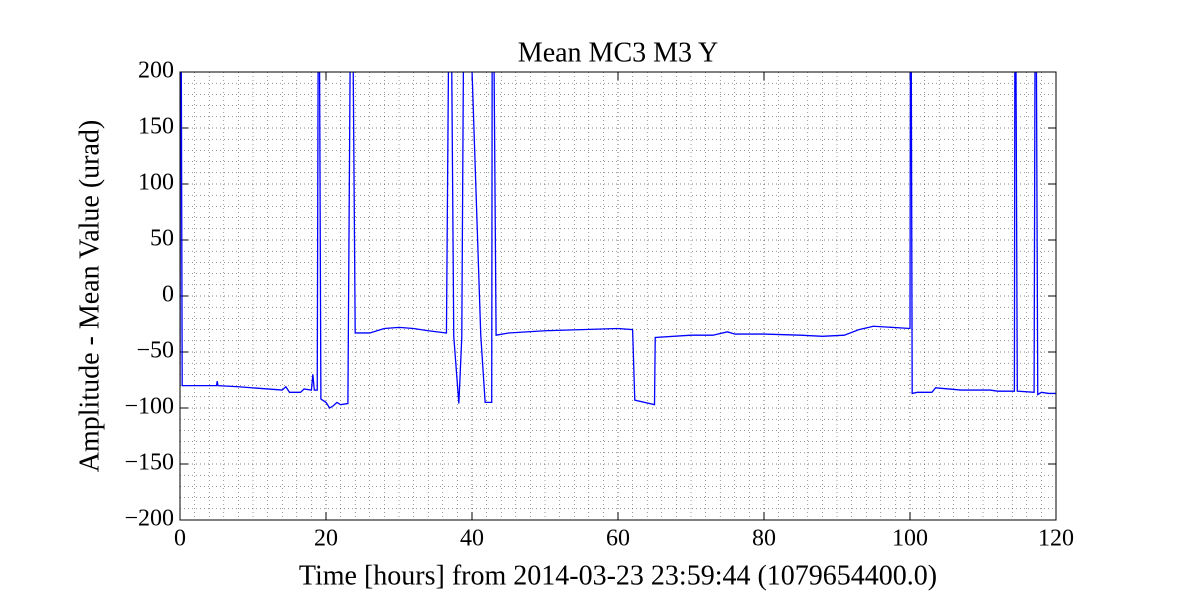 This screenshot has height=600, width=1200. I want to click on x-tick-label: 40, so click(472, 539).